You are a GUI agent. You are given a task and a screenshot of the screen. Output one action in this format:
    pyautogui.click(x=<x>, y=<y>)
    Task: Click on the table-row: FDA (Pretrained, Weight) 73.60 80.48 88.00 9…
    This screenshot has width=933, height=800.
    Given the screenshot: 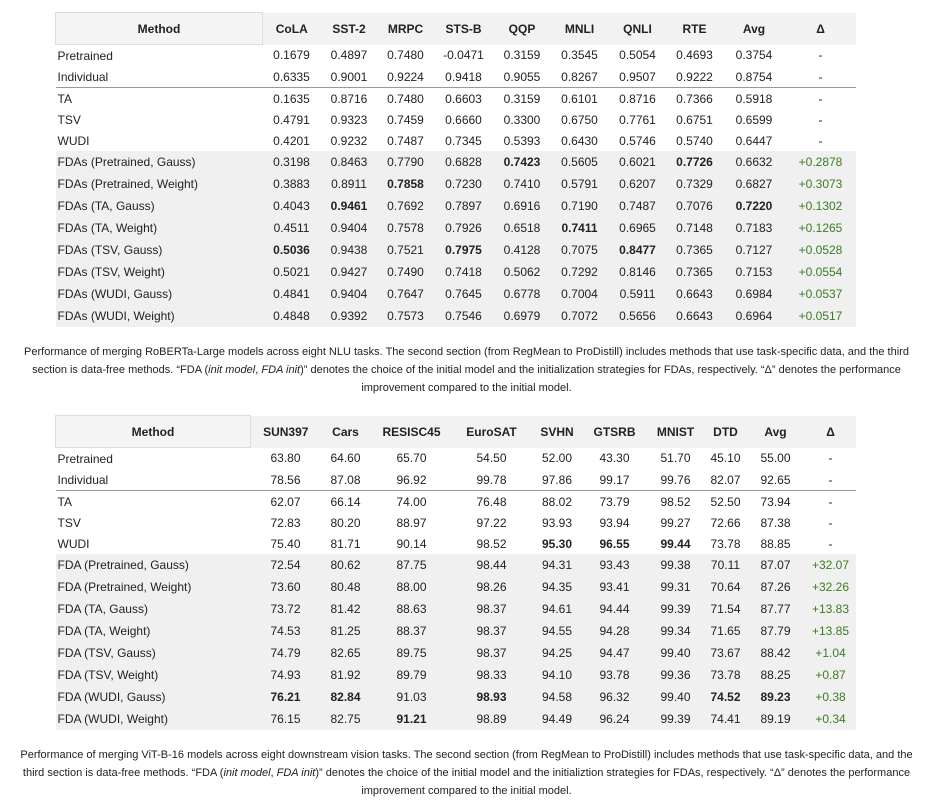 What is the action you would take?
    pyautogui.click(x=455, y=587)
    